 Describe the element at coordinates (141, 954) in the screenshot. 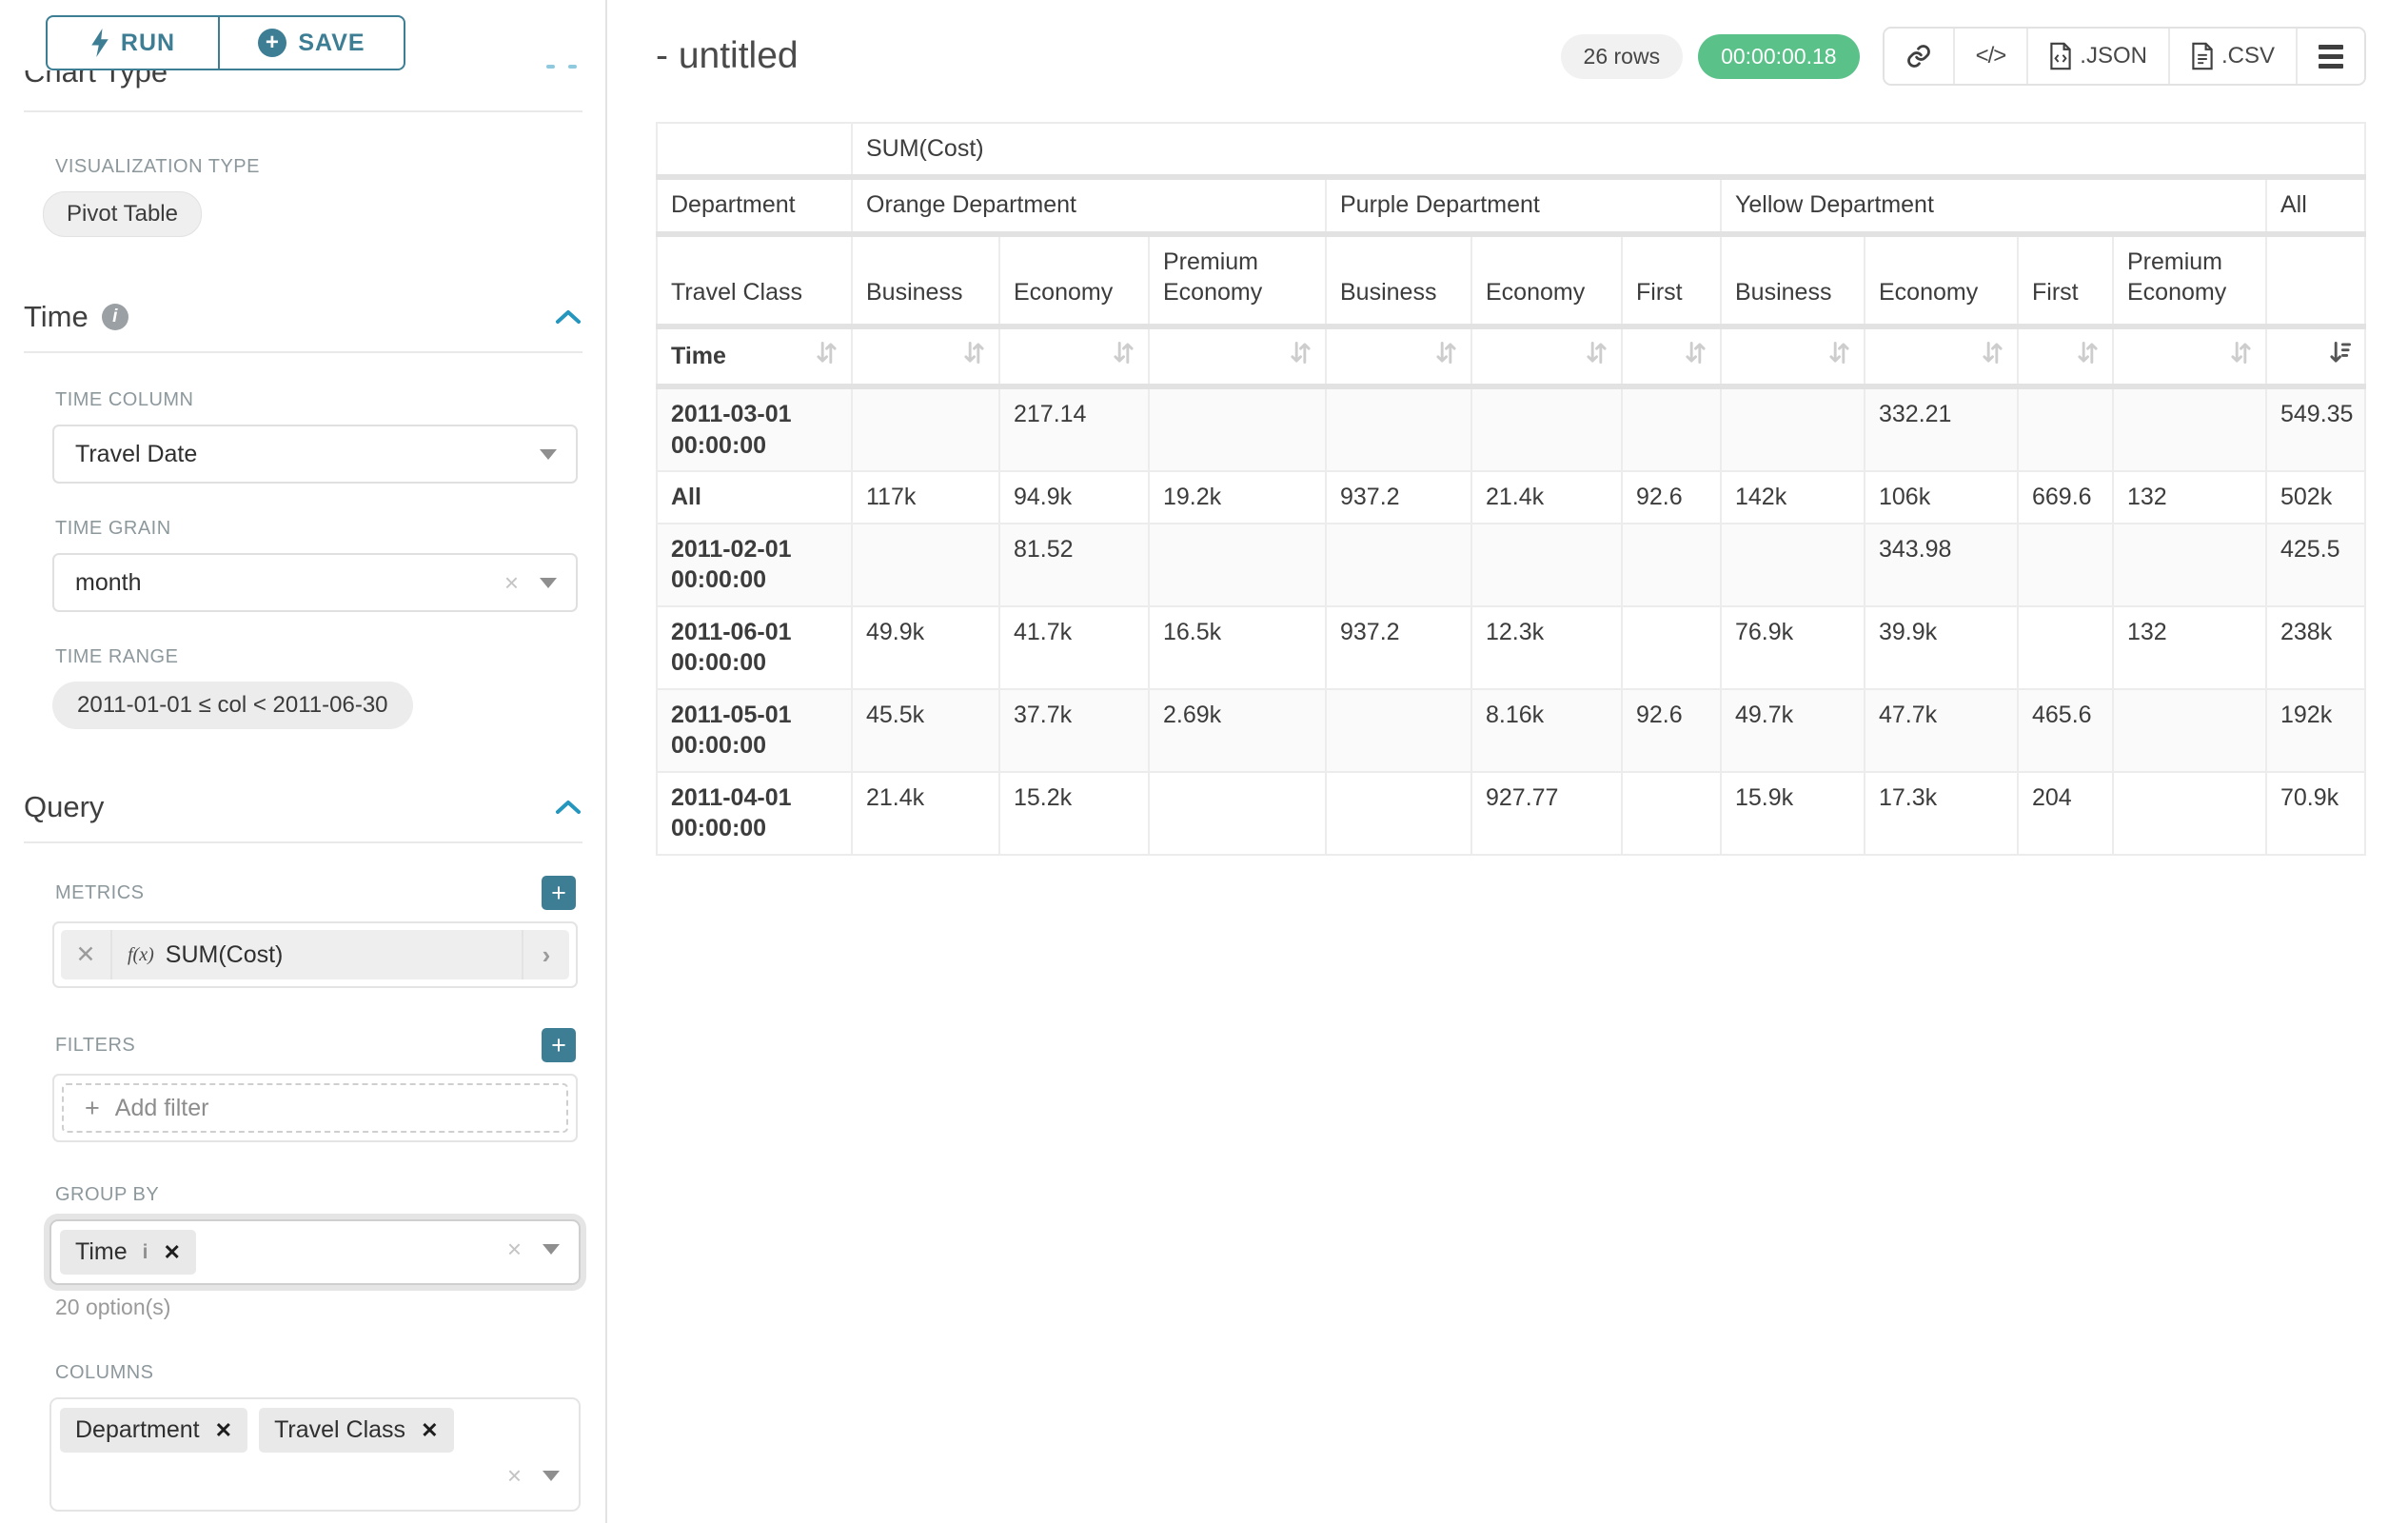

I see `fx-icon: f(x)` at that location.